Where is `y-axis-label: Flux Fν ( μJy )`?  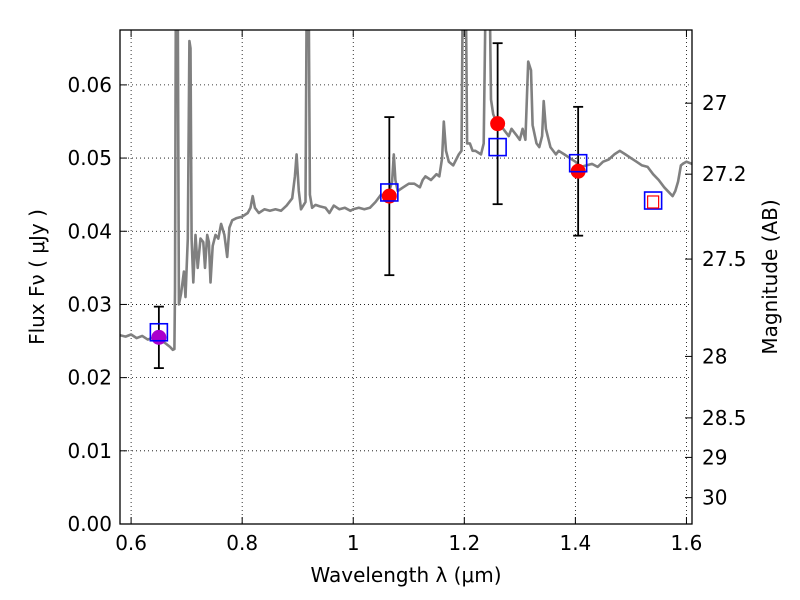
y-axis-label: Flux Fν ( μJy ) is located at coordinates (37, 277).